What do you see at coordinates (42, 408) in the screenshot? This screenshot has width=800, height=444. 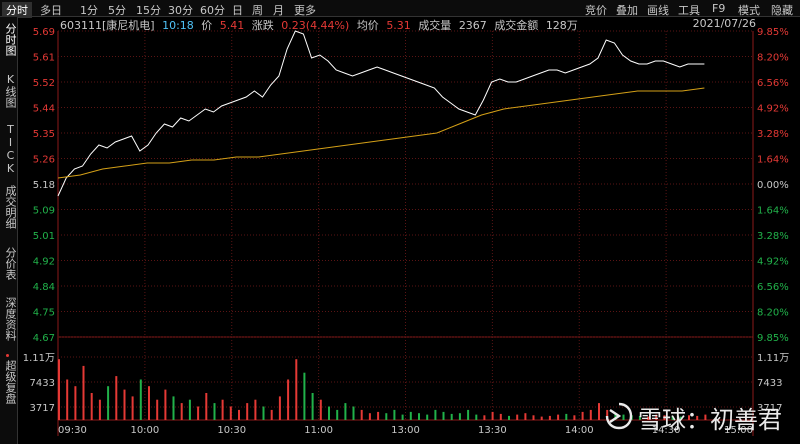 I see `volume-tick-label-left: 3717` at bounding box center [42, 408].